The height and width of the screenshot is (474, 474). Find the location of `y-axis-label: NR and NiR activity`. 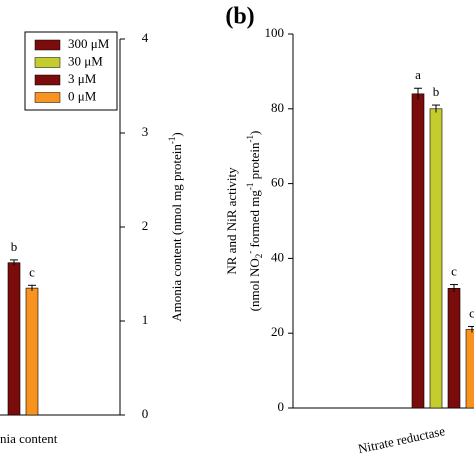

y-axis-label: NR and NiR activity is located at coordinates (231, 221).